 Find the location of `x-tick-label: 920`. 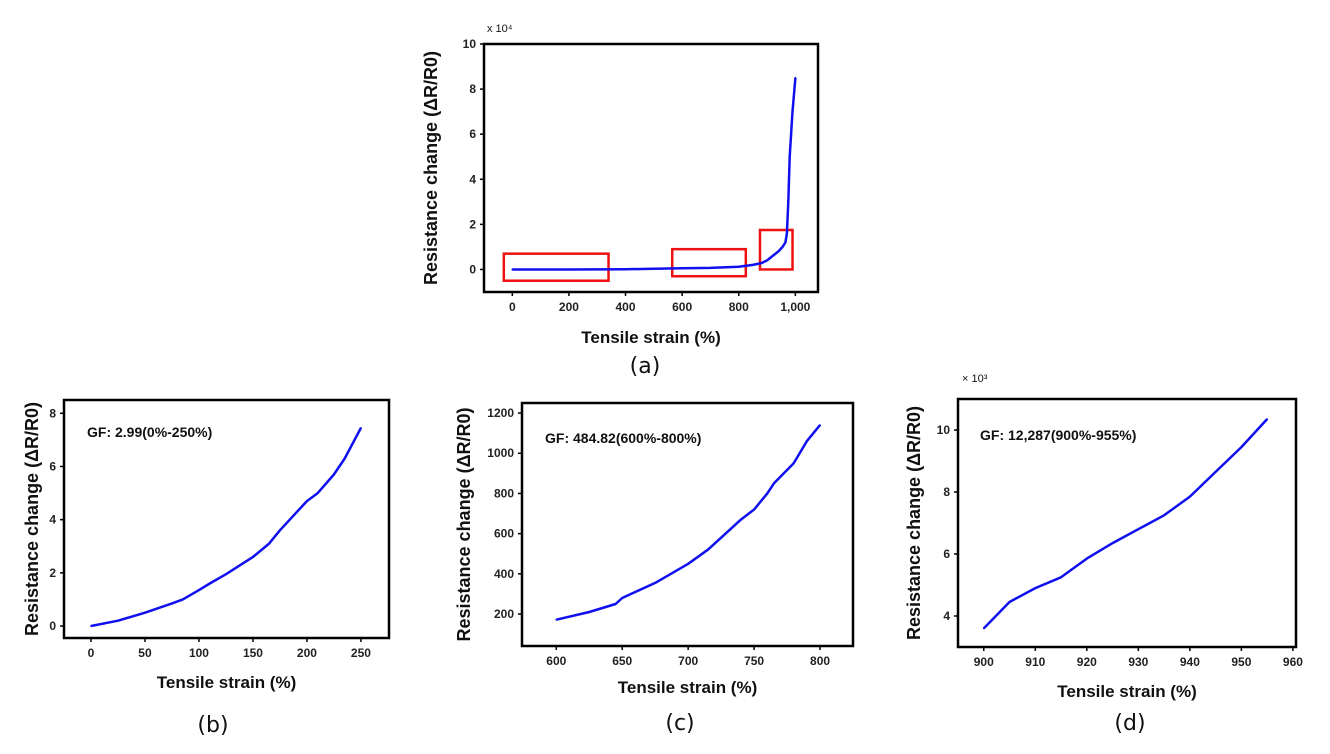

x-tick-label: 920 is located at coordinates (1087, 662).